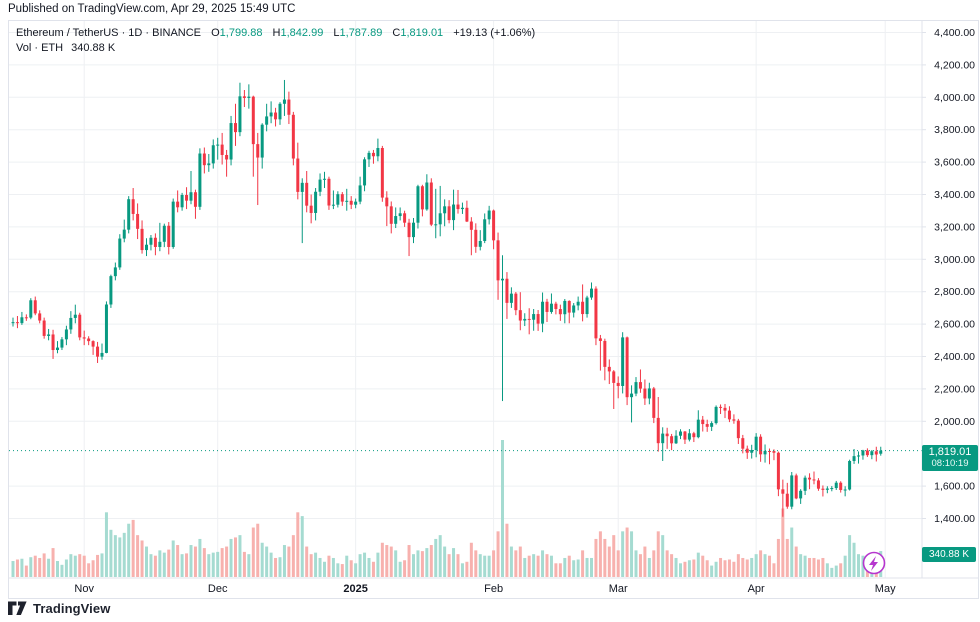  Describe the element at coordinates (954, 98) in the screenshot. I see `price-tick-label: 4,000.00` at that location.